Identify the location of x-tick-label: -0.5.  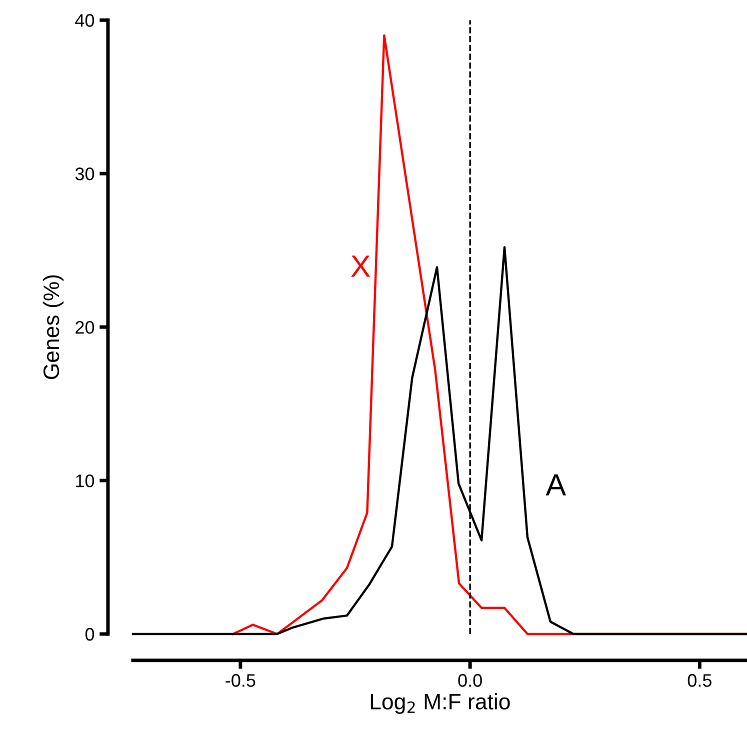
(241, 680).